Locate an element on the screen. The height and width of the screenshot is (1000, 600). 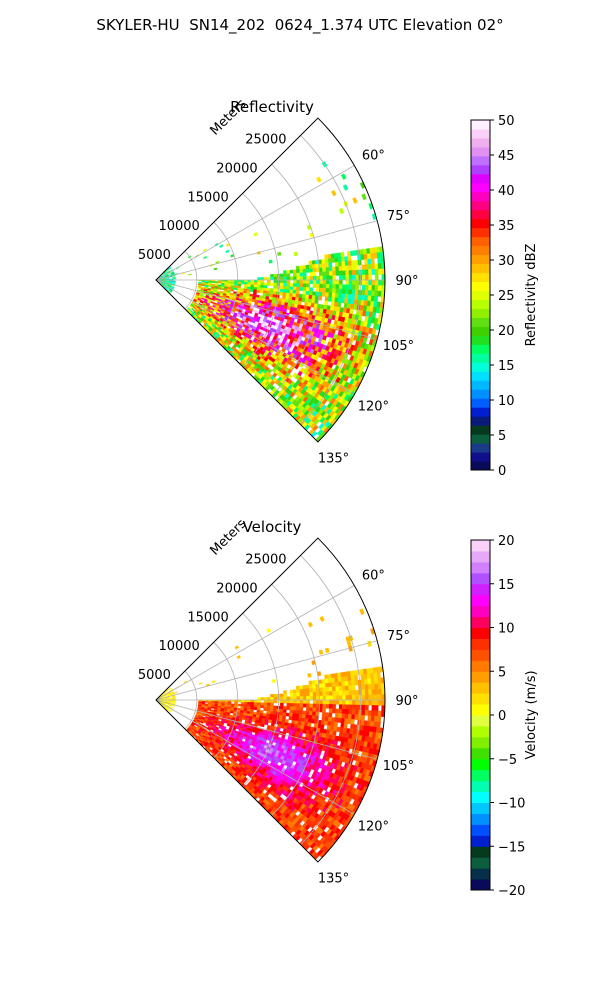
colorbar-tick-label: 40 is located at coordinates (506, 191).